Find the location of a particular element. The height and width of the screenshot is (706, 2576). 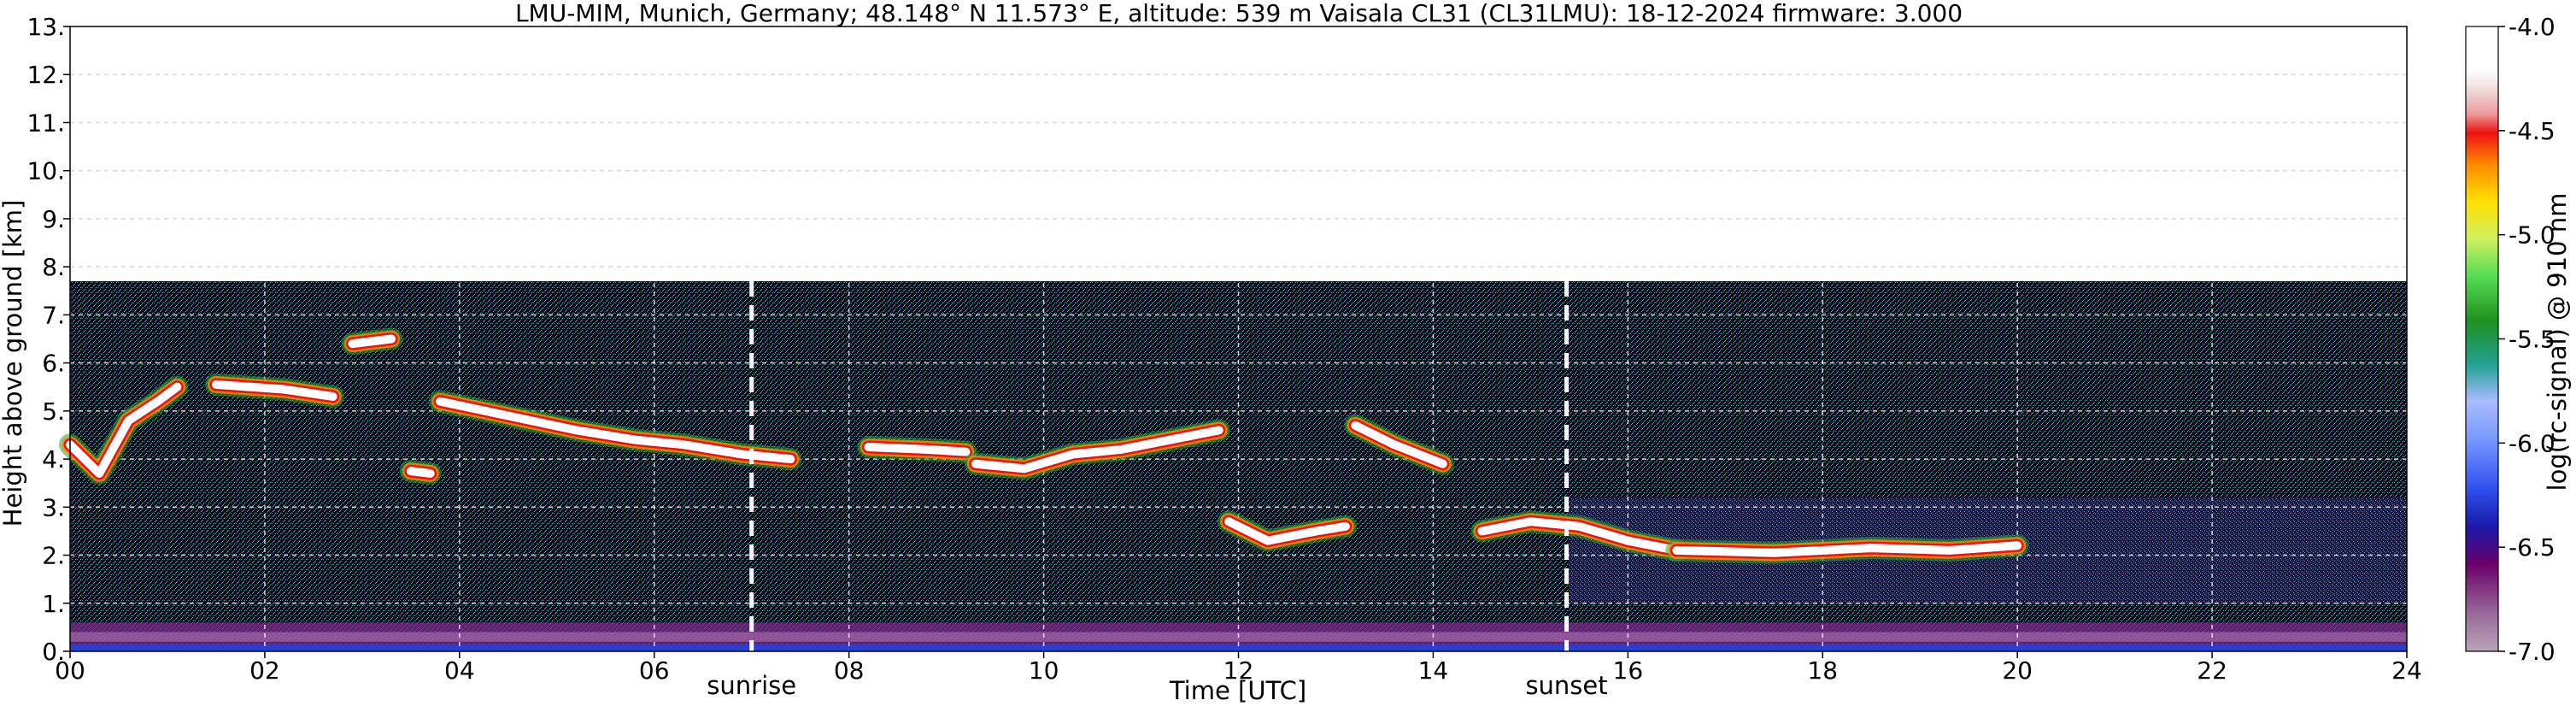

y-tick-label: 11. is located at coordinates (45, 123).